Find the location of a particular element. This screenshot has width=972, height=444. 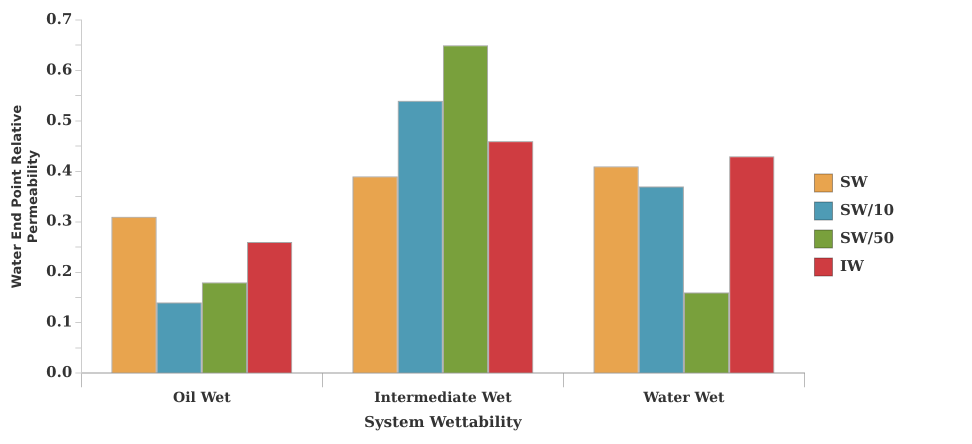

legend-label: IW is located at coordinates (852, 265).